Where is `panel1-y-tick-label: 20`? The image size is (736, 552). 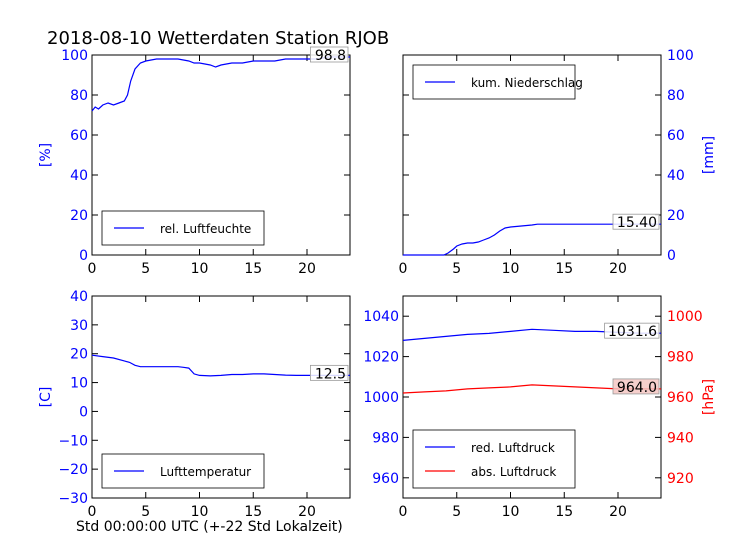
panel1-y-tick-label: 20 is located at coordinates (79, 216).